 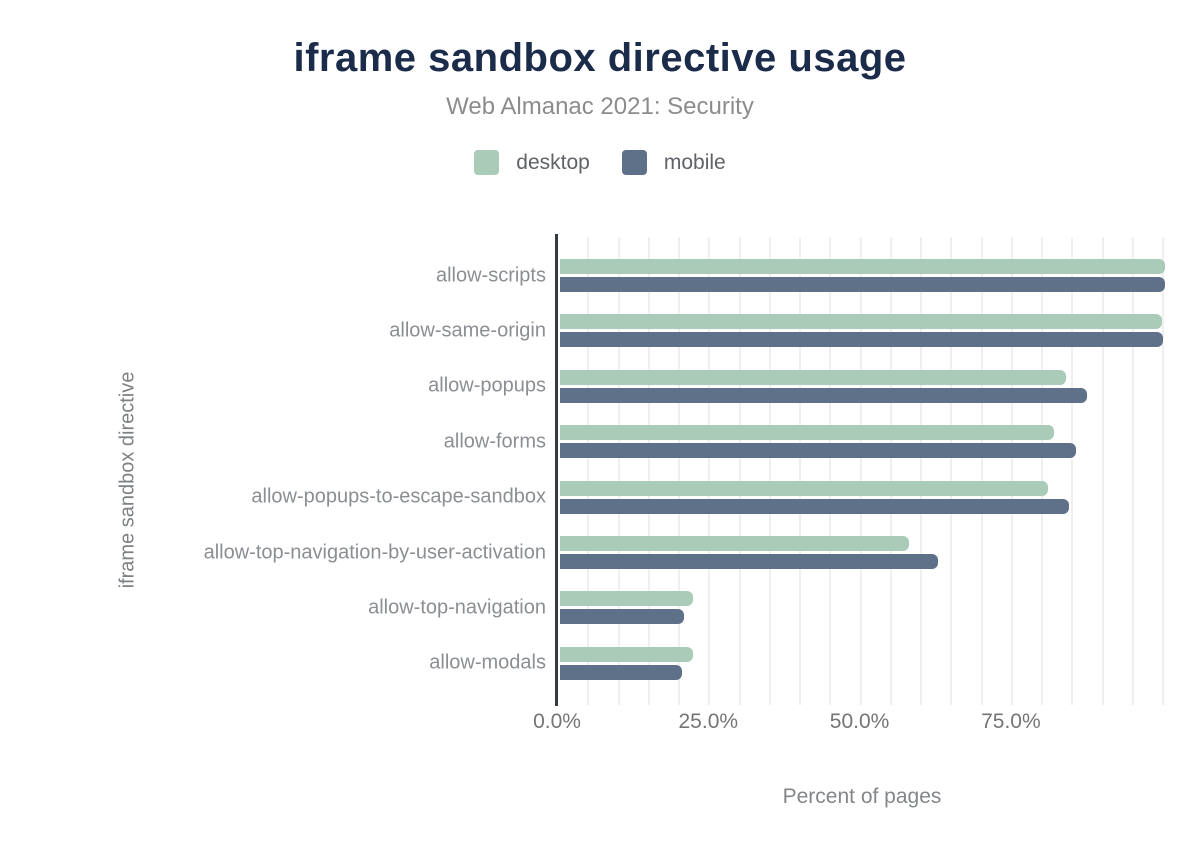 What do you see at coordinates (804, 488) in the screenshot?
I see `bar-desktop-allow-popups-to-escape-sandbox` at bounding box center [804, 488].